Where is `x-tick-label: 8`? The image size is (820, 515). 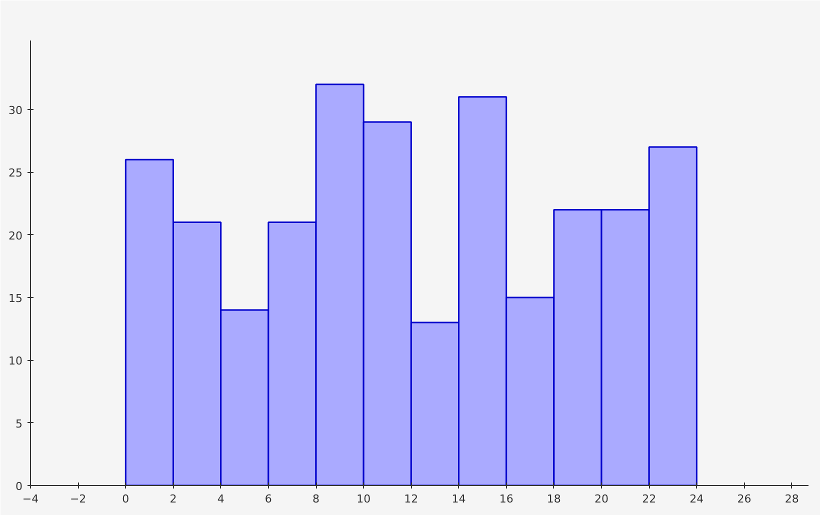
x-tick-label: 8 is located at coordinates (316, 499).